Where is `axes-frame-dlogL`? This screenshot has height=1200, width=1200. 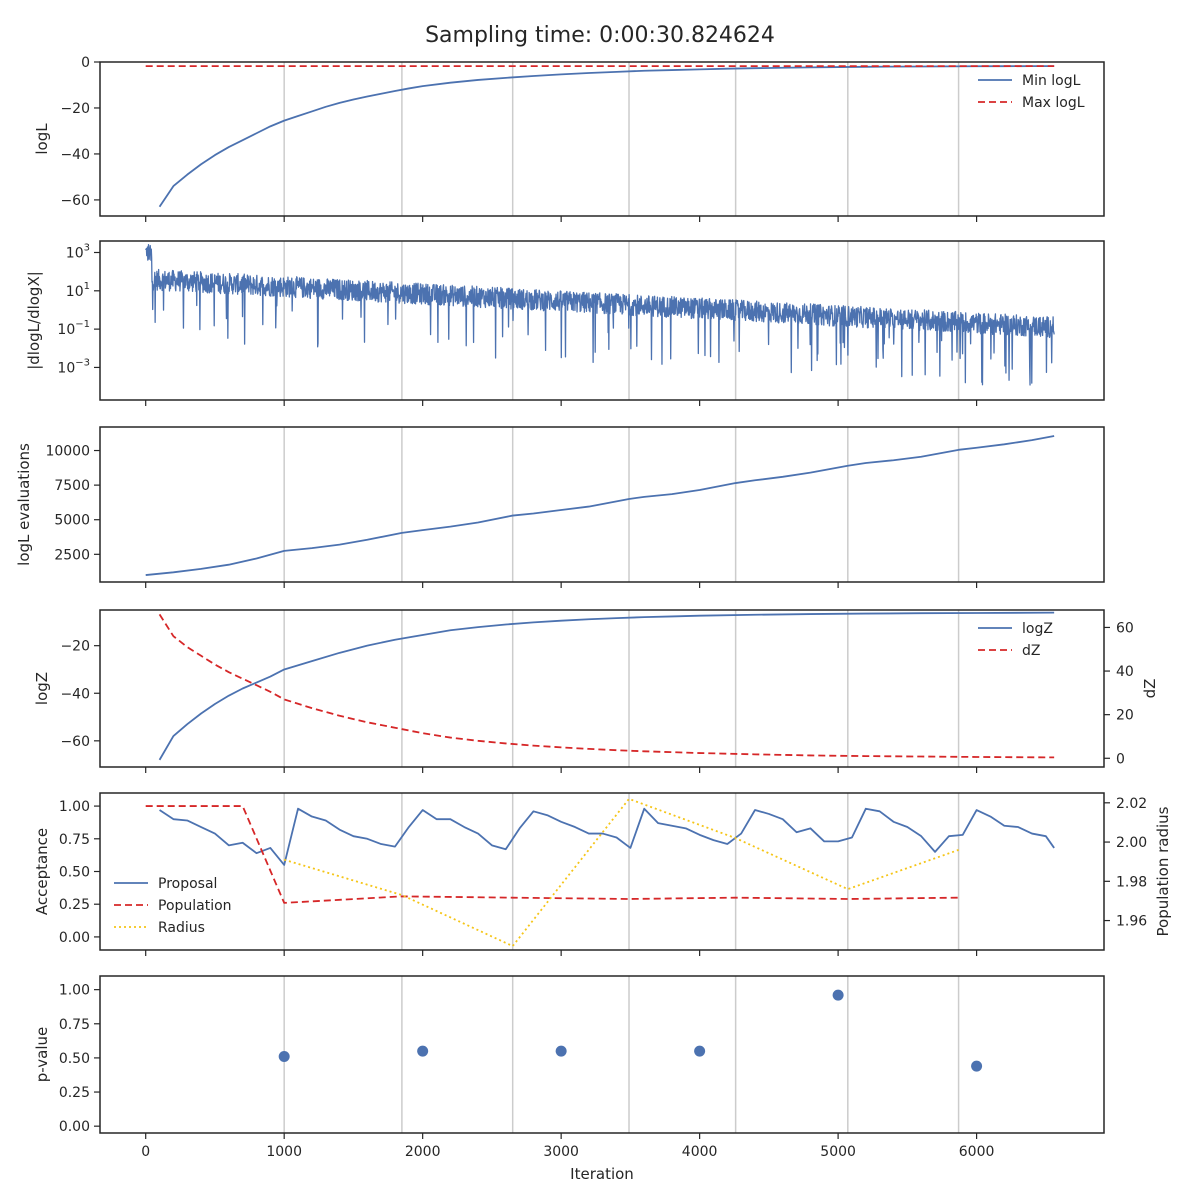
axes-frame-dlogL is located at coordinates (602, 320).